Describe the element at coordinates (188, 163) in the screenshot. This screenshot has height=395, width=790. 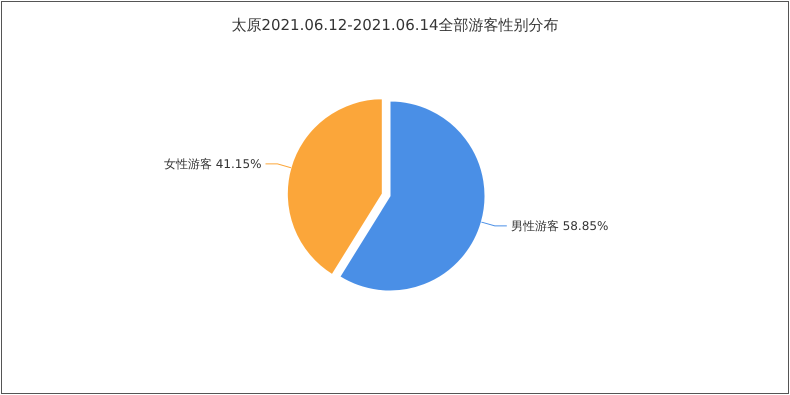
I see `slice-label: 女性游客` at that location.